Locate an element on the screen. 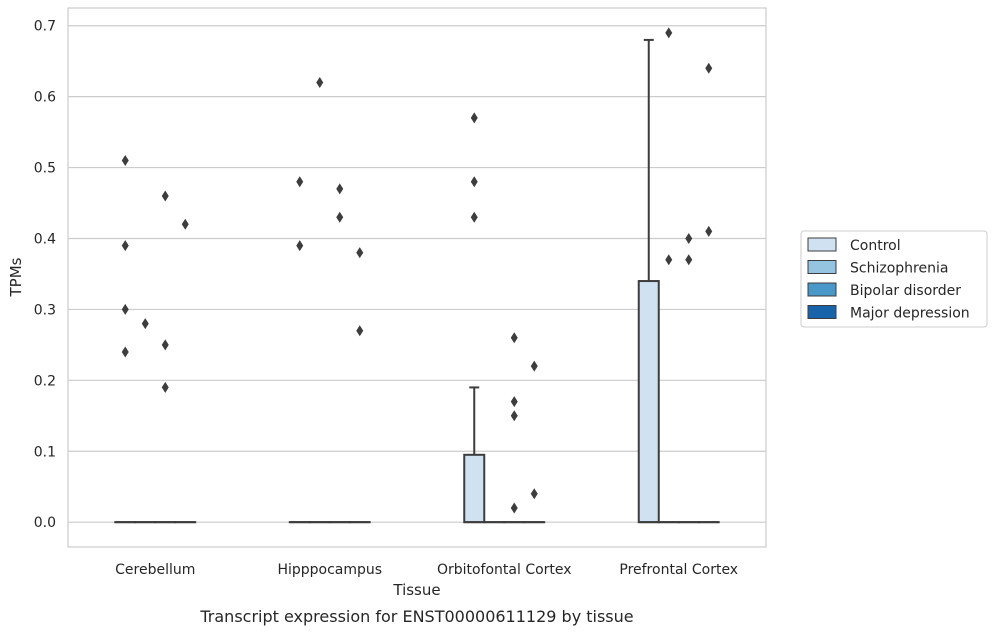  y-tick-label: 0.7 is located at coordinates (45, 27).